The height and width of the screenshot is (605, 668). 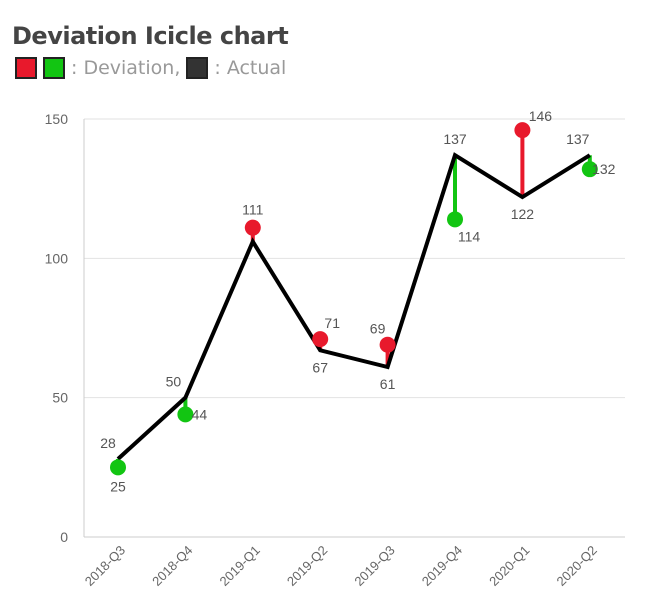 What do you see at coordinates (469, 236) in the screenshot?
I see `deviation-label: 114` at bounding box center [469, 236].